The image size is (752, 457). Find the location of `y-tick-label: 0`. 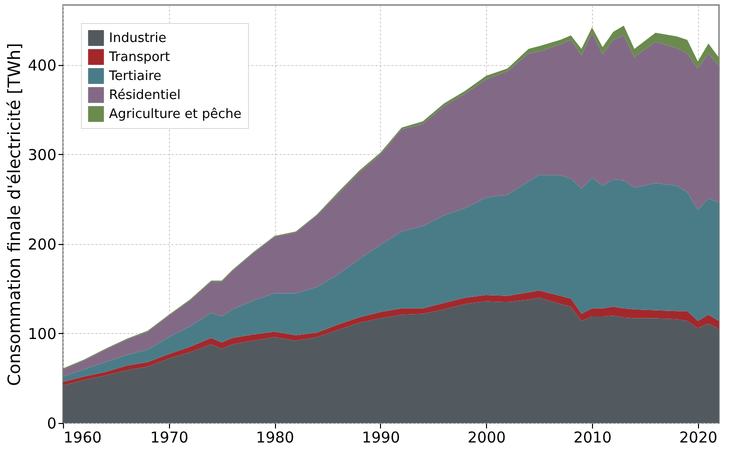

y-tick-label: 0 is located at coordinates (51, 423).